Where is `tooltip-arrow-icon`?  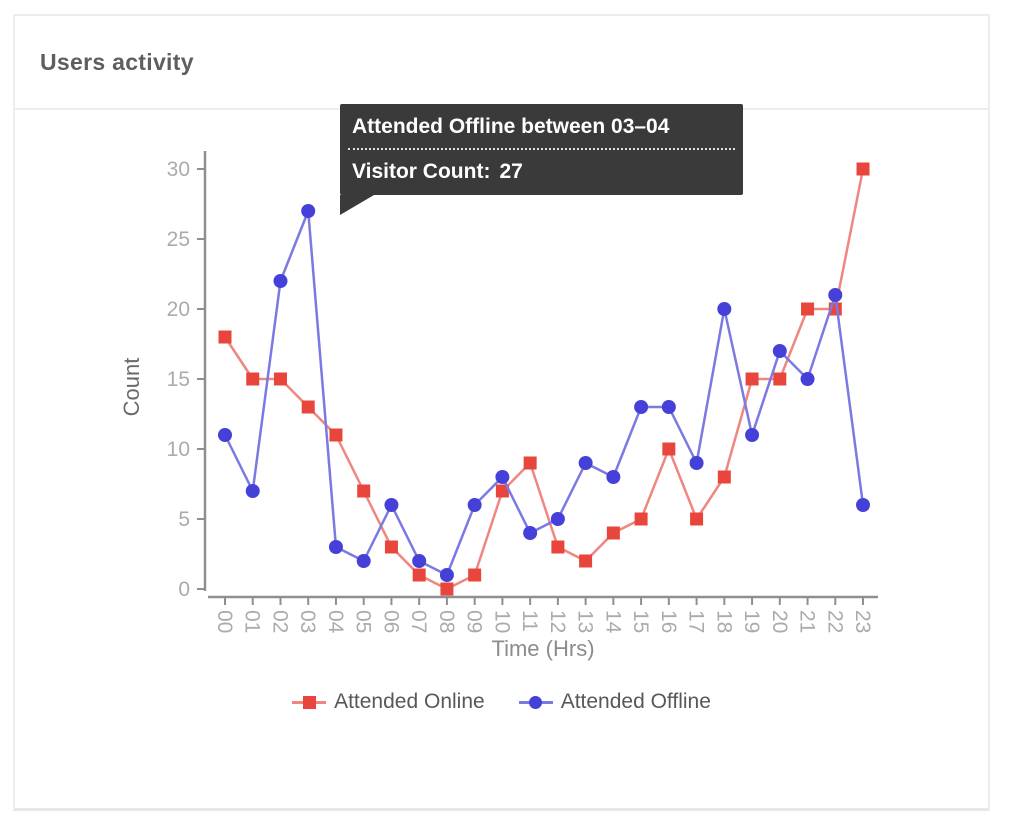
tooltip-arrow-icon is located at coordinates (357, 205).